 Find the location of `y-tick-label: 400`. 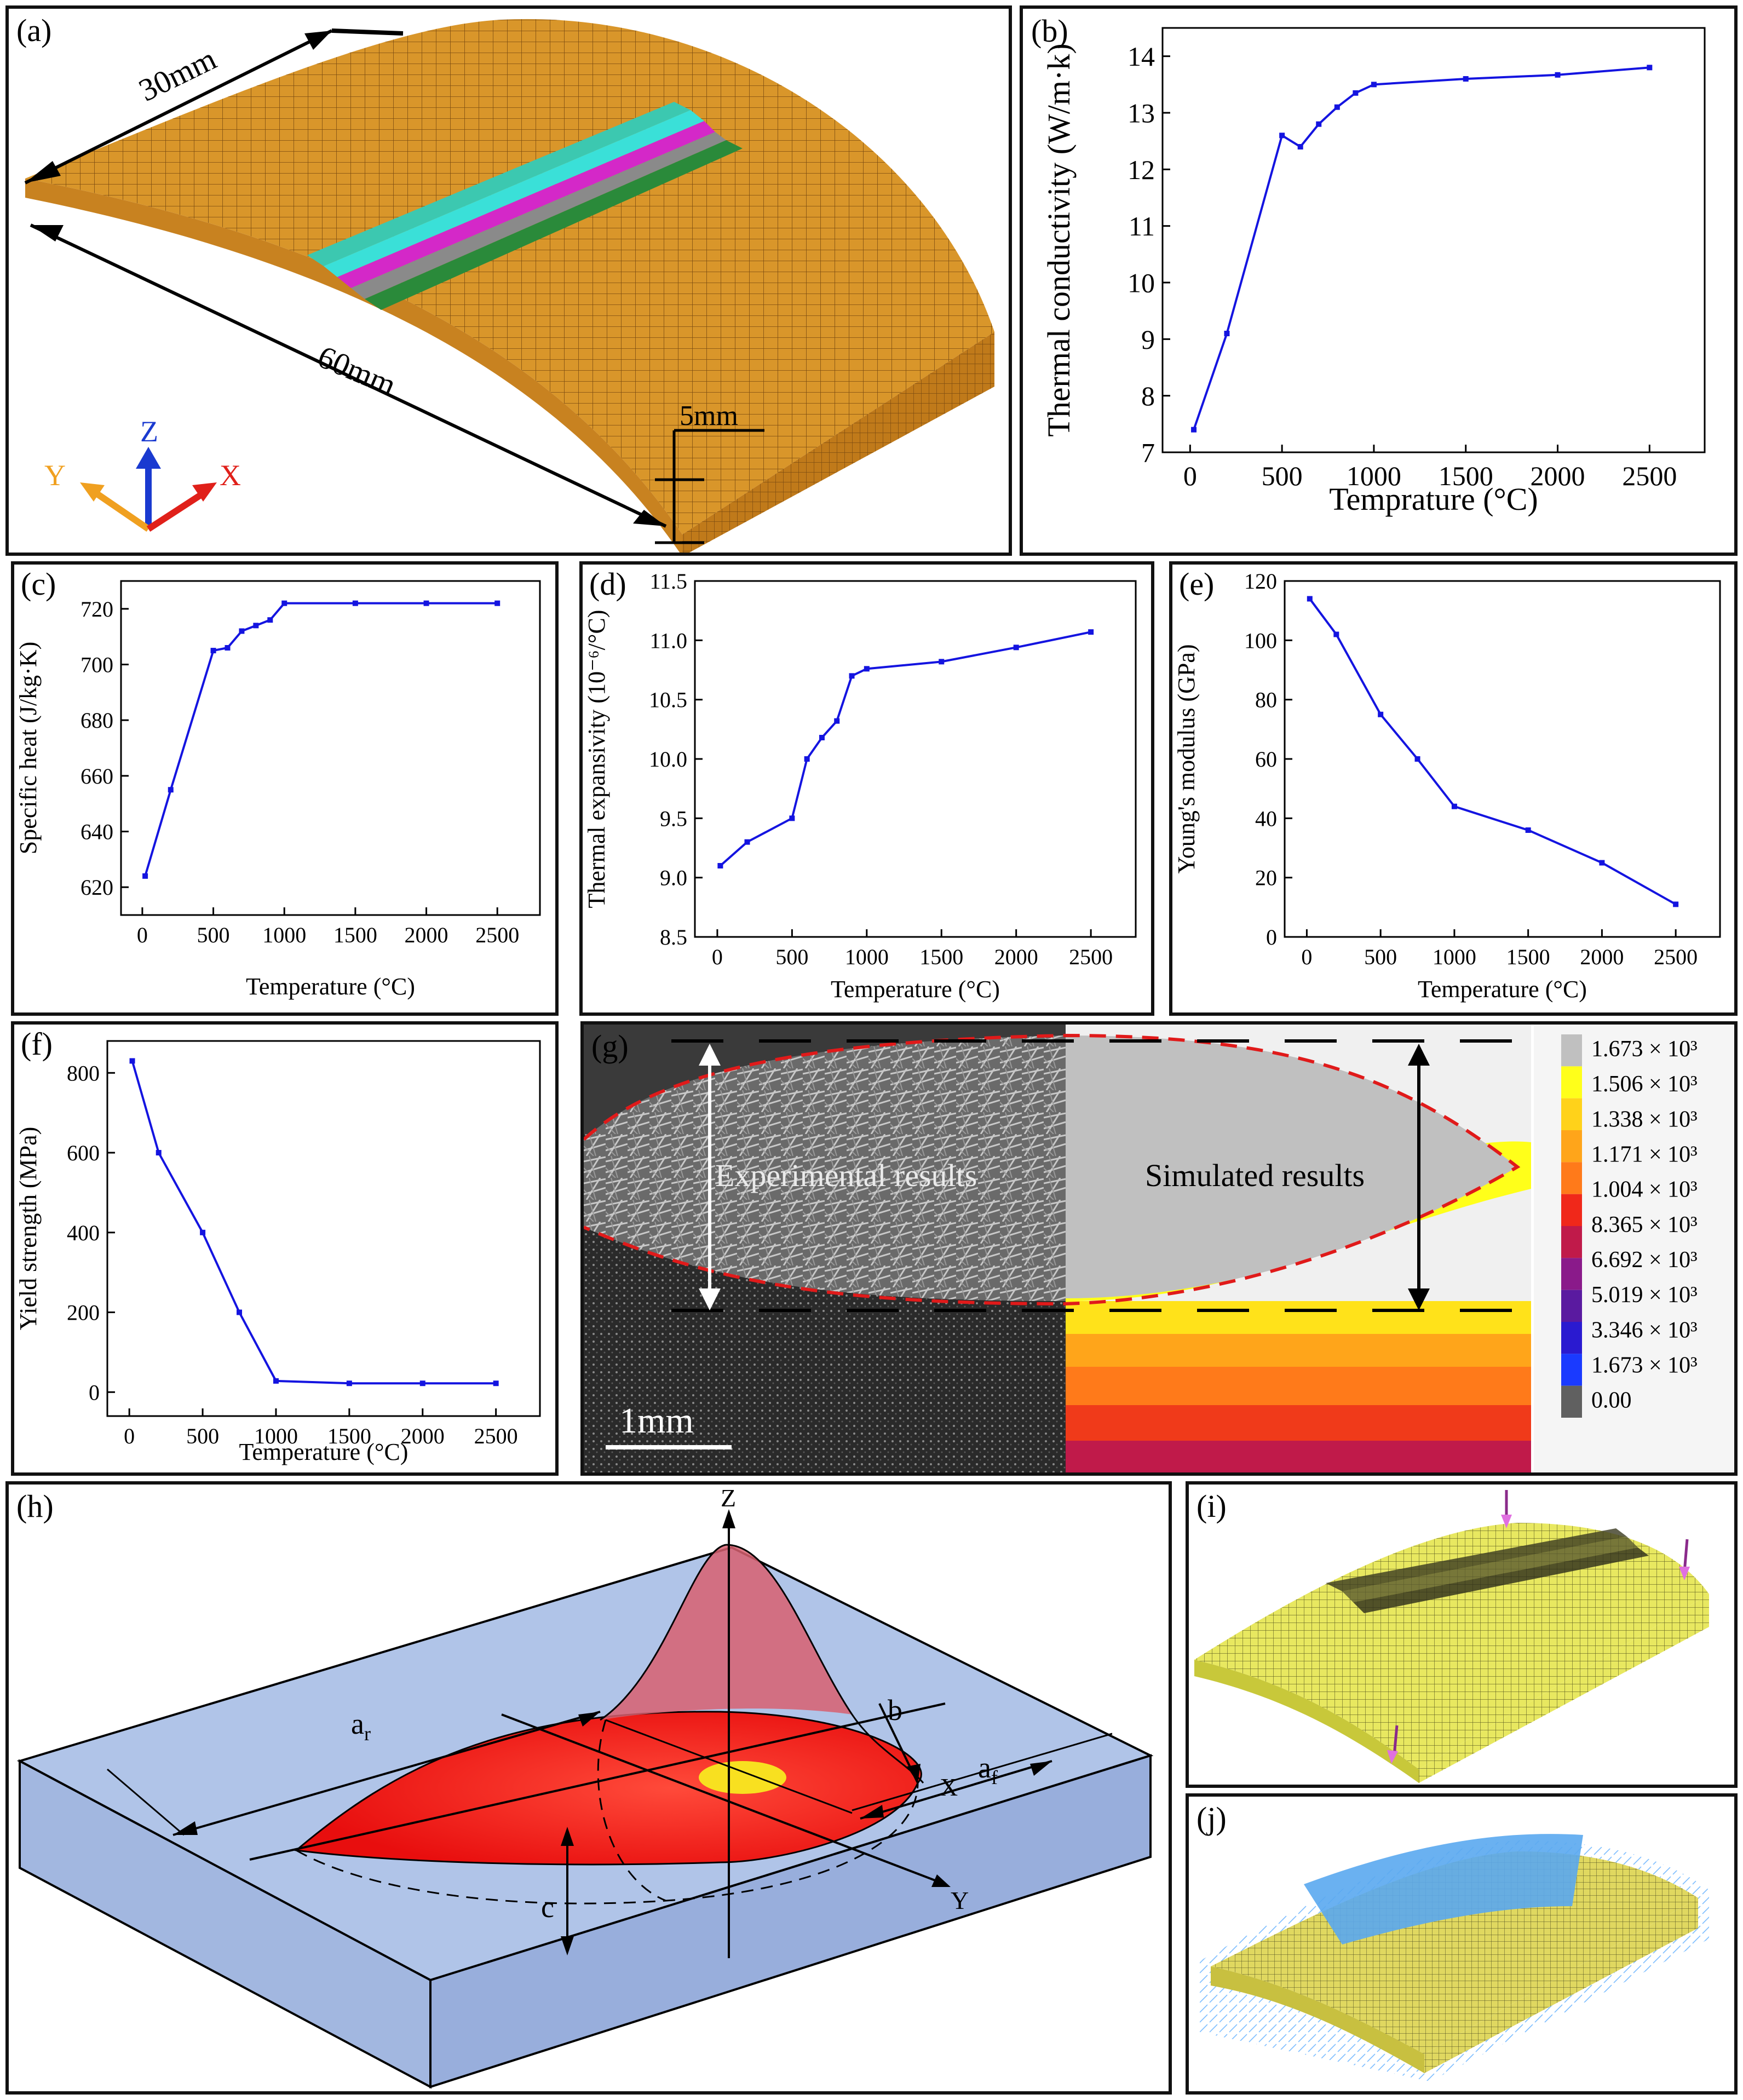

y-tick-label: 400 is located at coordinates (83, 1233).